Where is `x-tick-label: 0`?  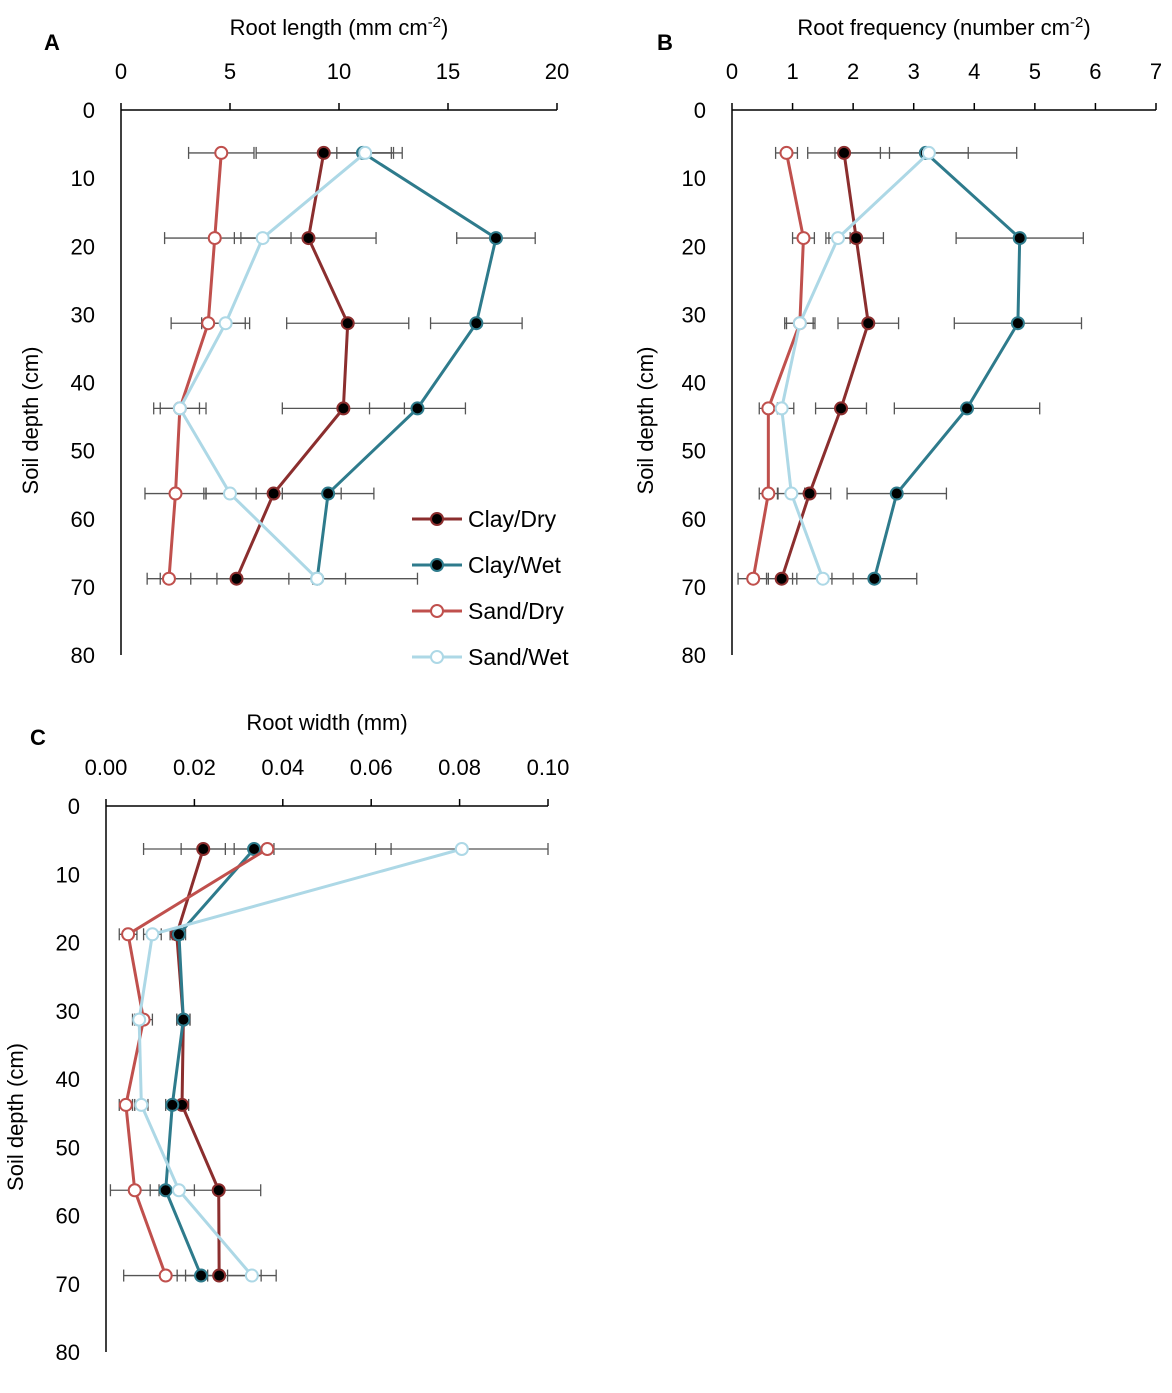
x-tick-label: 0 is located at coordinates (121, 71).